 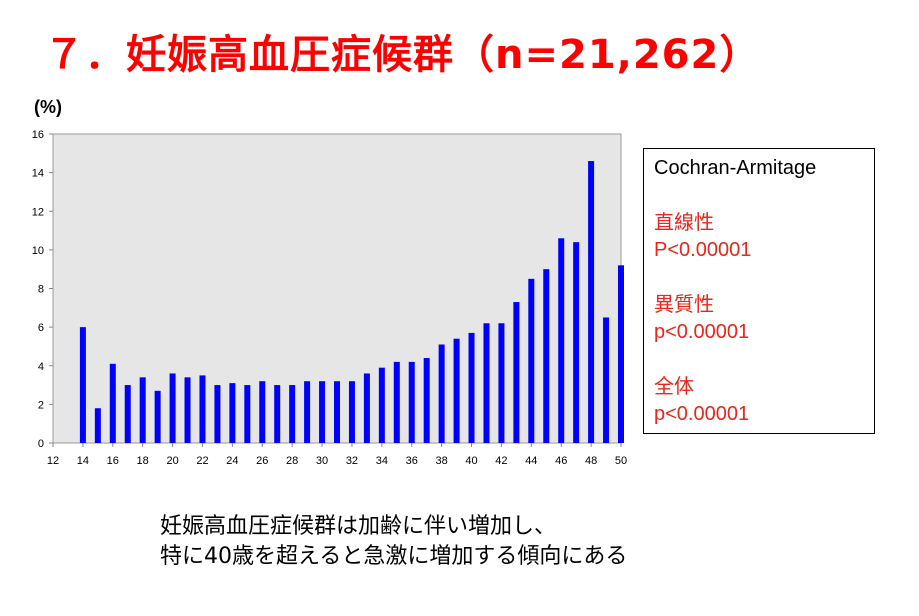 What do you see at coordinates (674, 387) in the screenshot?
I see `stat-label: 全体` at bounding box center [674, 387].